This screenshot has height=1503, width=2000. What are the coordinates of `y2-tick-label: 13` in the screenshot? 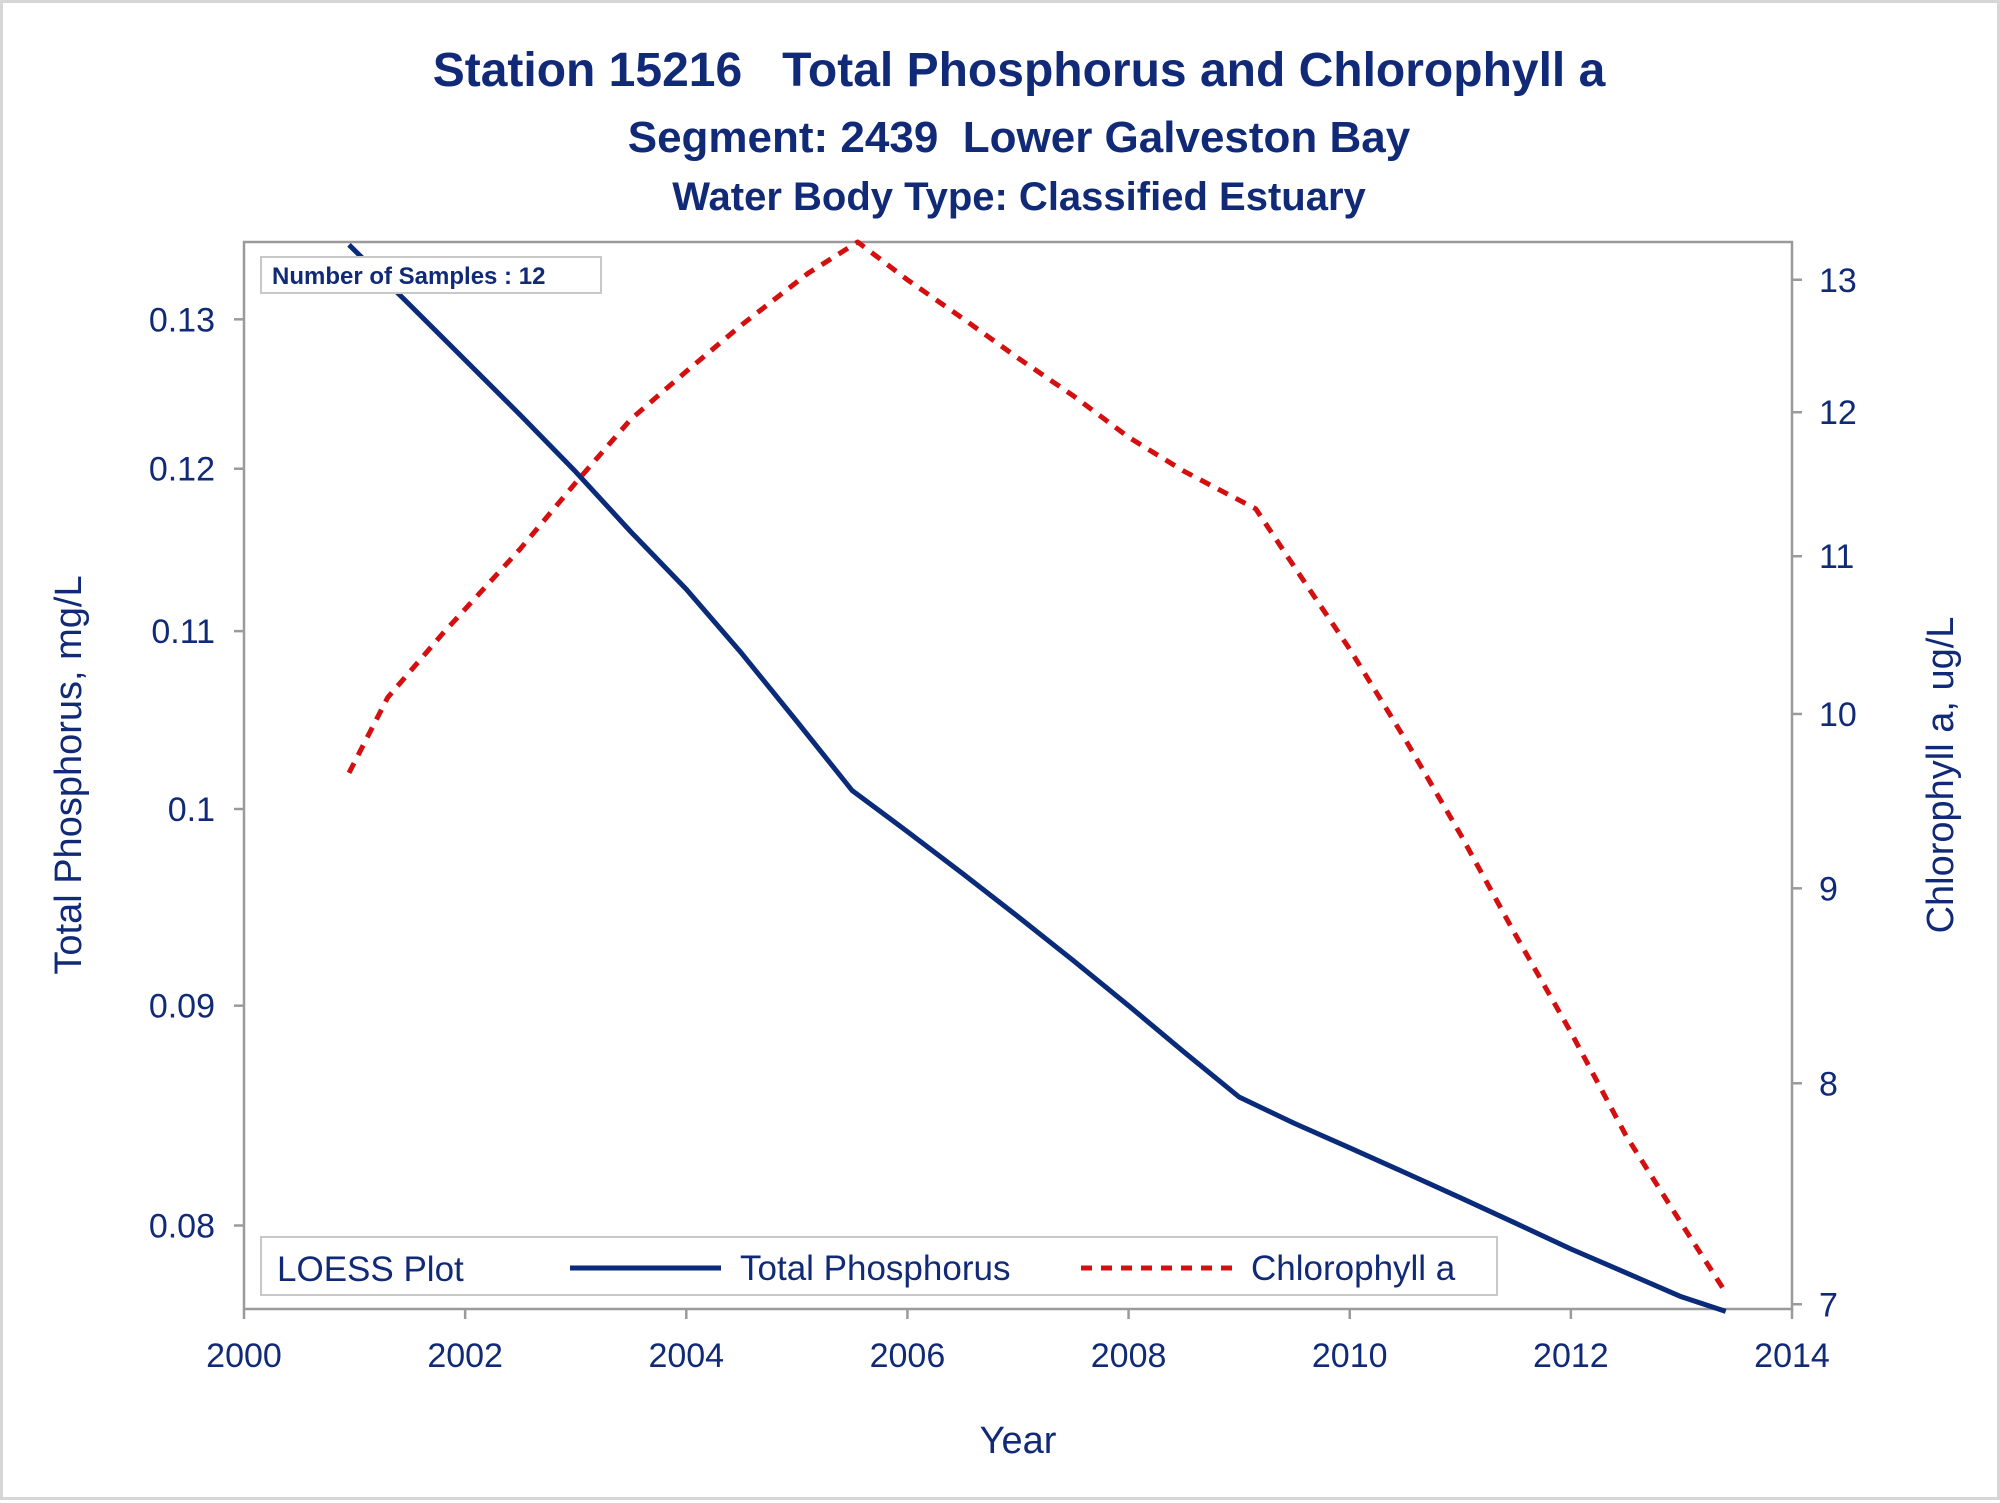 It's located at (1838, 281).